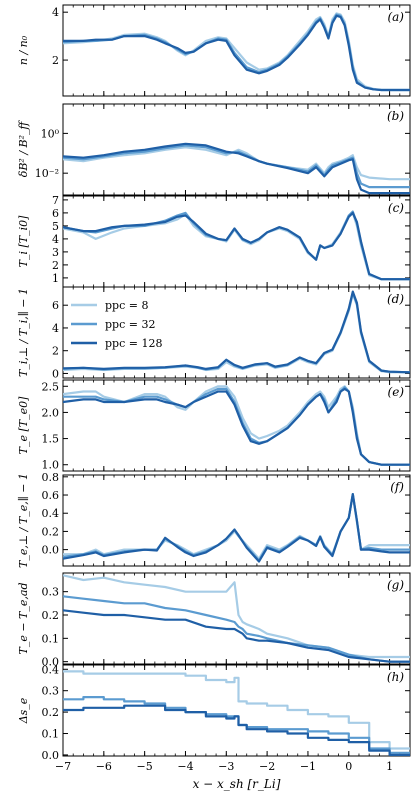 The image size is (415, 802). Describe the element at coordinates (396, 392) in the screenshot. I see `panel-label: (e)` at that location.